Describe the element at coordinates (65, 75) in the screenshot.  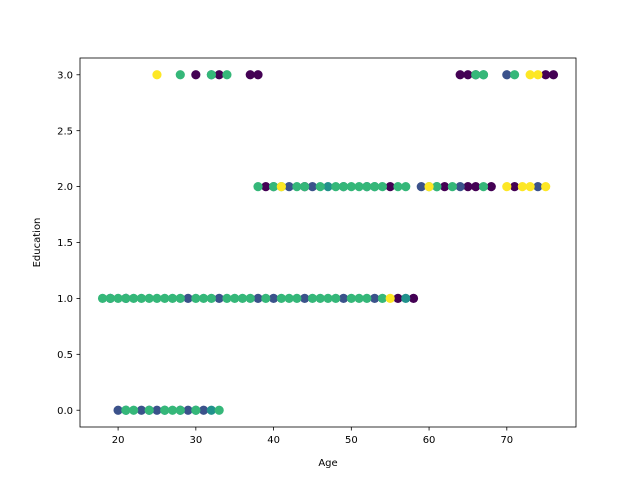
I see `y-tick-label: 3.0` at that location.